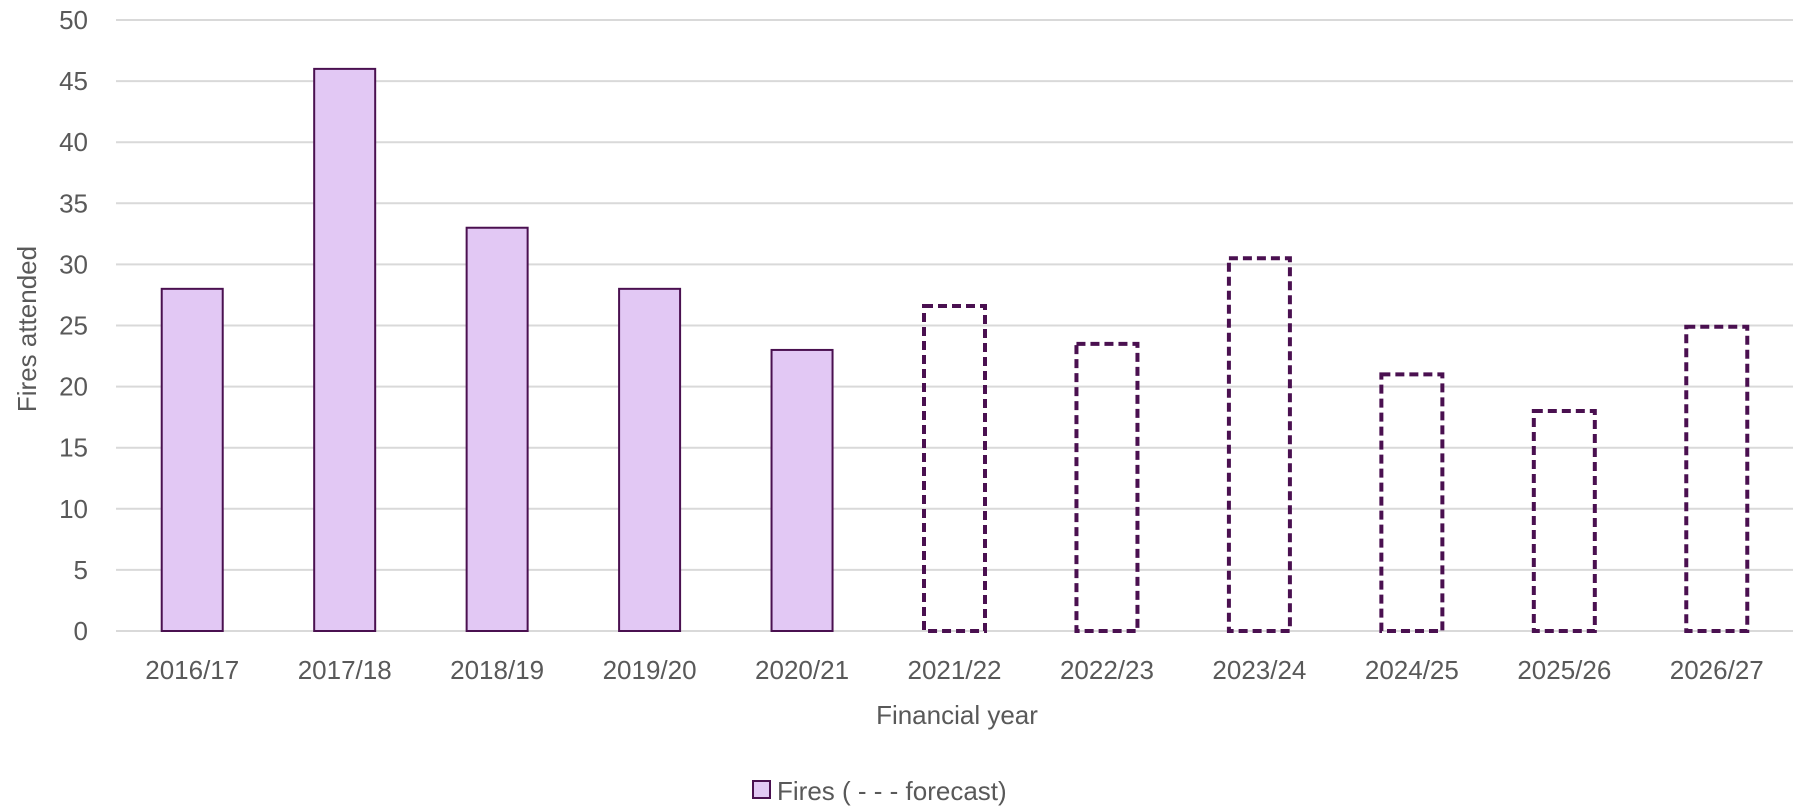 The width and height of the screenshot is (1793, 808). What do you see at coordinates (73, 142) in the screenshot?
I see `y-tick-label: 40` at bounding box center [73, 142].